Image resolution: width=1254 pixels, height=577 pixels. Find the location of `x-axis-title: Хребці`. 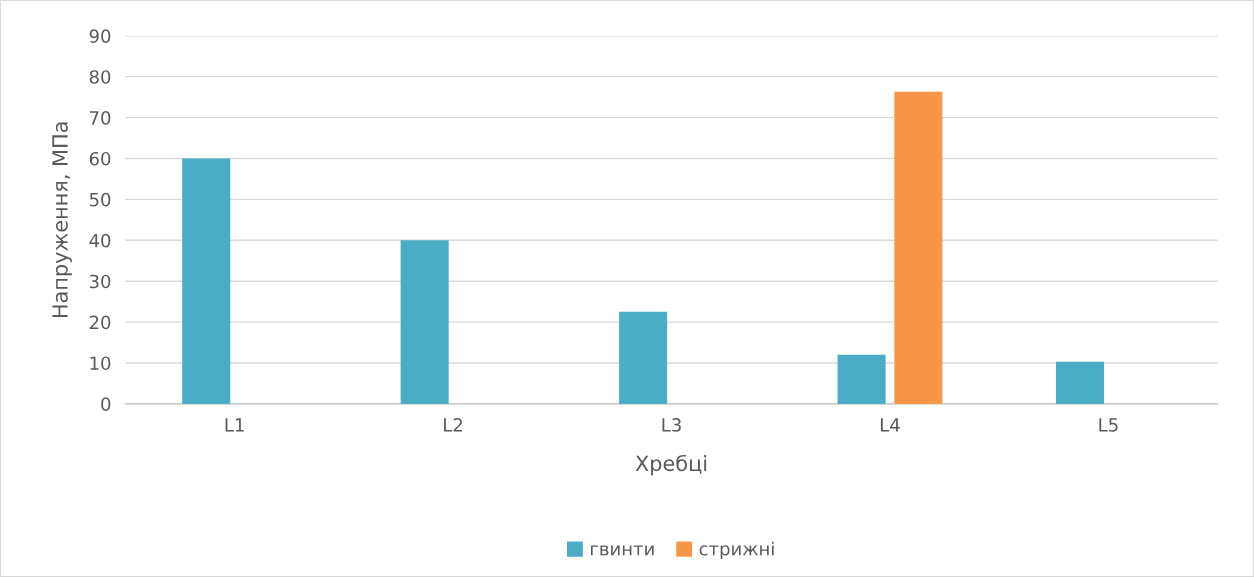

x-axis-title: Хребці is located at coordinates (671, 465).